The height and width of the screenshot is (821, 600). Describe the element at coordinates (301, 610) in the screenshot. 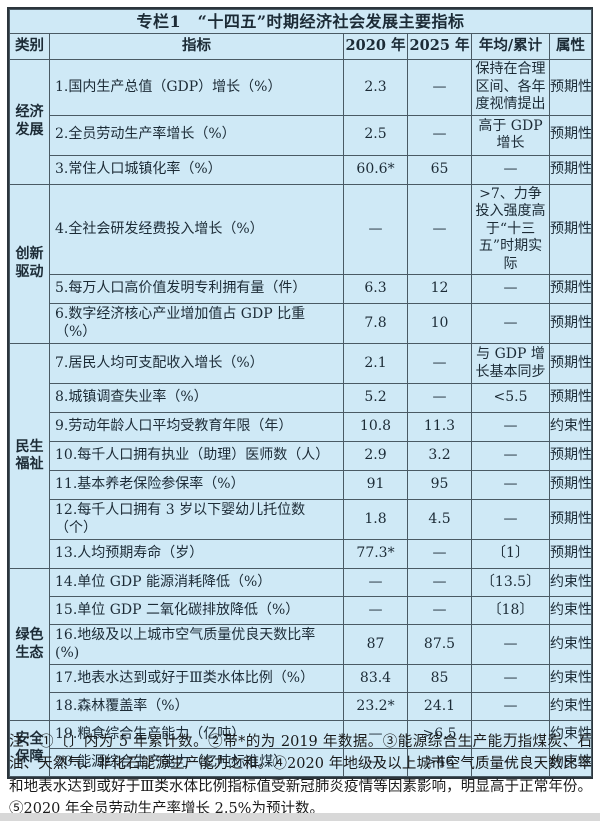

I see `table-row: 15.单位 GDP 二氧化碳排放降低（%） — — 〔18〕 约束性` at that location.